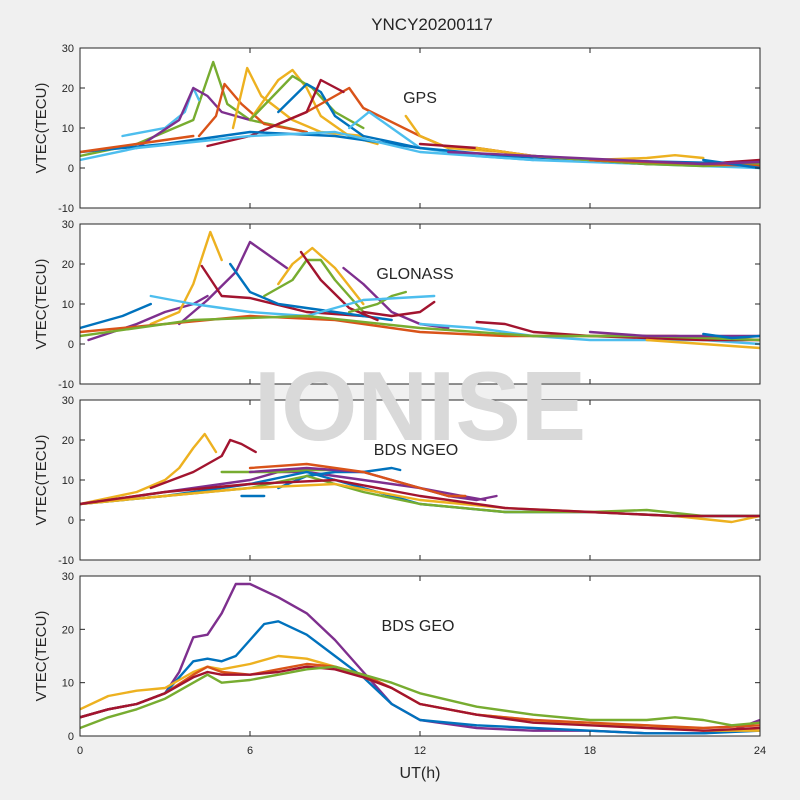  What do you see at coordinates (420, 98) in the screenshot?
I see `panel-label: GPS` at bounding box center [420, 98].